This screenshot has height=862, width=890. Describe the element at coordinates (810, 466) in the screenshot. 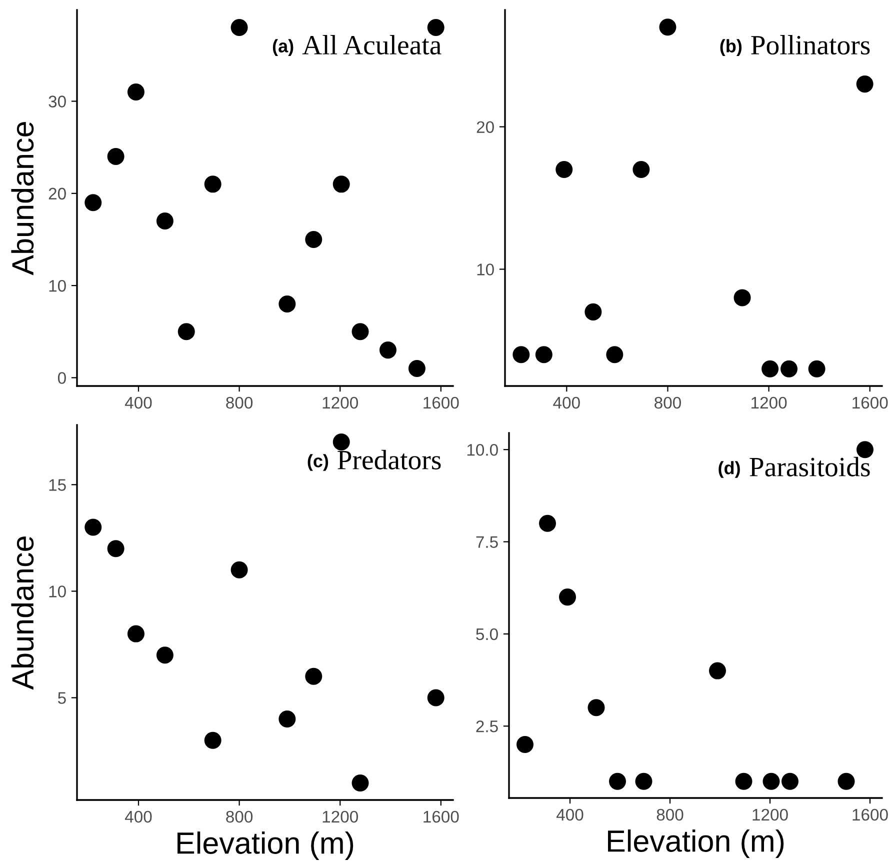

I see `annotation: Parasitoids` at that location.